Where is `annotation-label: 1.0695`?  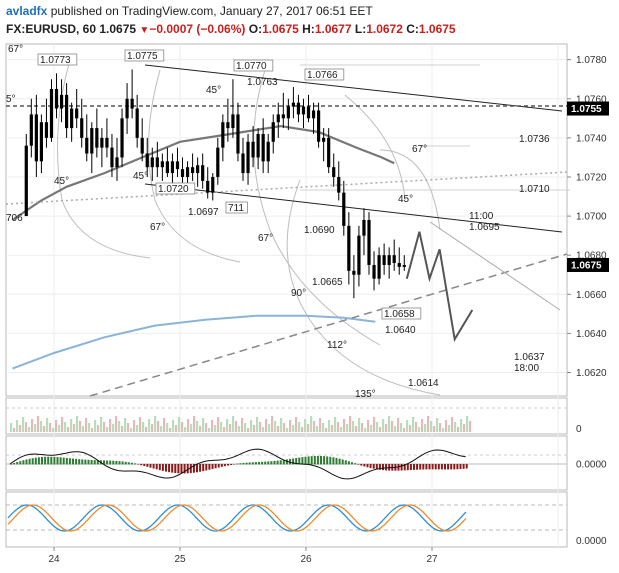 annotation-label: 1.0695 is located at coordinates (484, 227).